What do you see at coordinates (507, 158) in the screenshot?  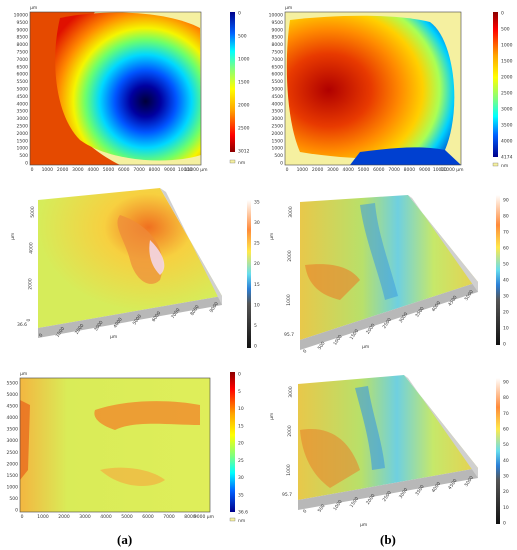 I see `scale-tick-label: 4174` at bounding box center [507, 158].